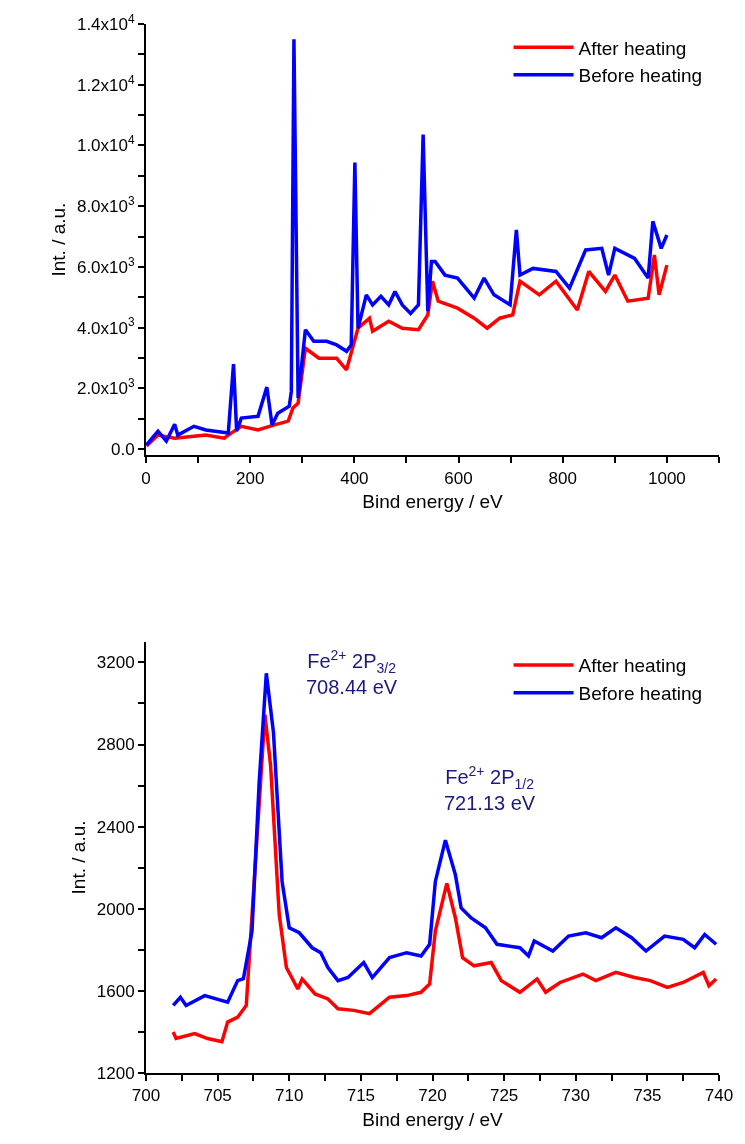 This screenshot has width=745, height=1144. Describe the element at coordinates (105, 205) in the screenshot. I see `y-tick-label: 8.0x10$^{3}$` at that location.